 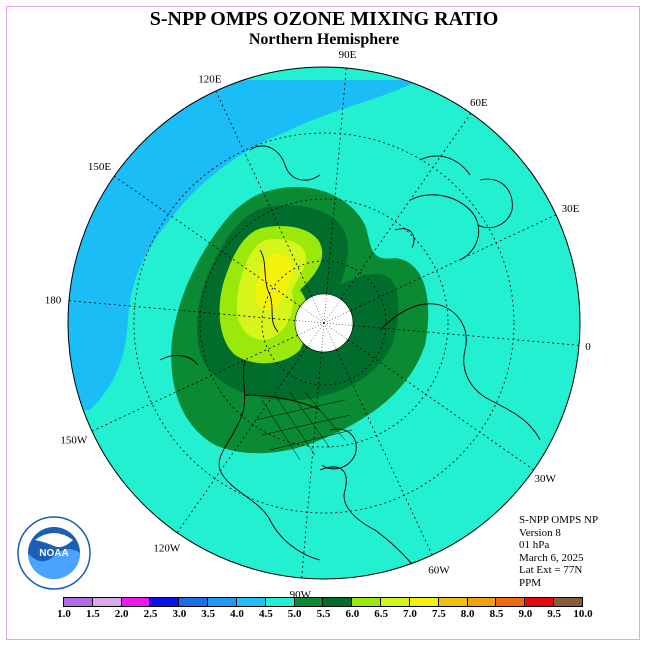 I want to click on state-borders, so click(x=303, y=426).